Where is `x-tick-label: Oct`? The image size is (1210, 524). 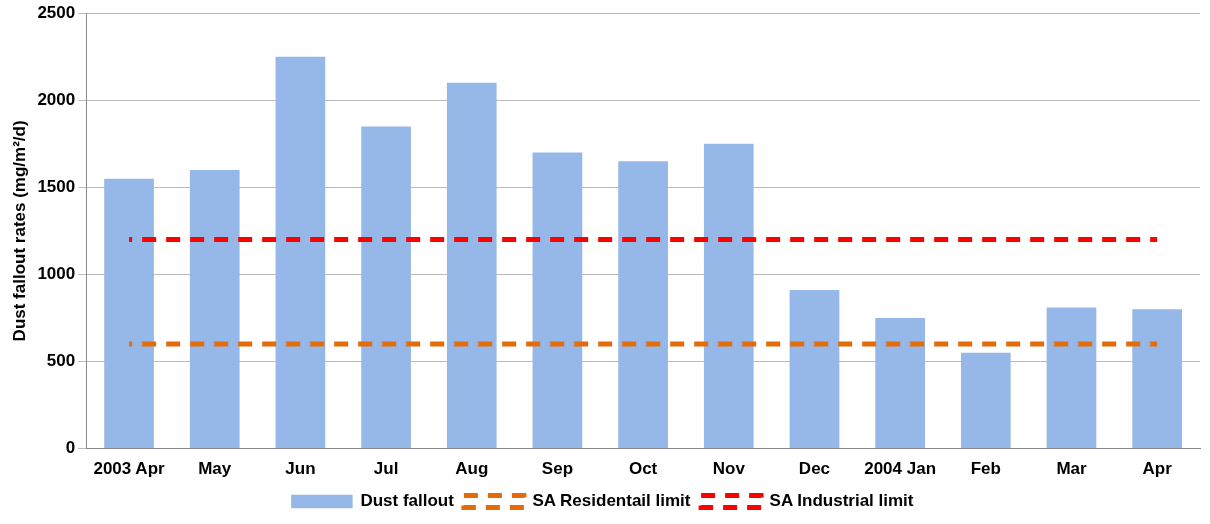
x-tick-label: Oct is located at coordinates (643, 469).